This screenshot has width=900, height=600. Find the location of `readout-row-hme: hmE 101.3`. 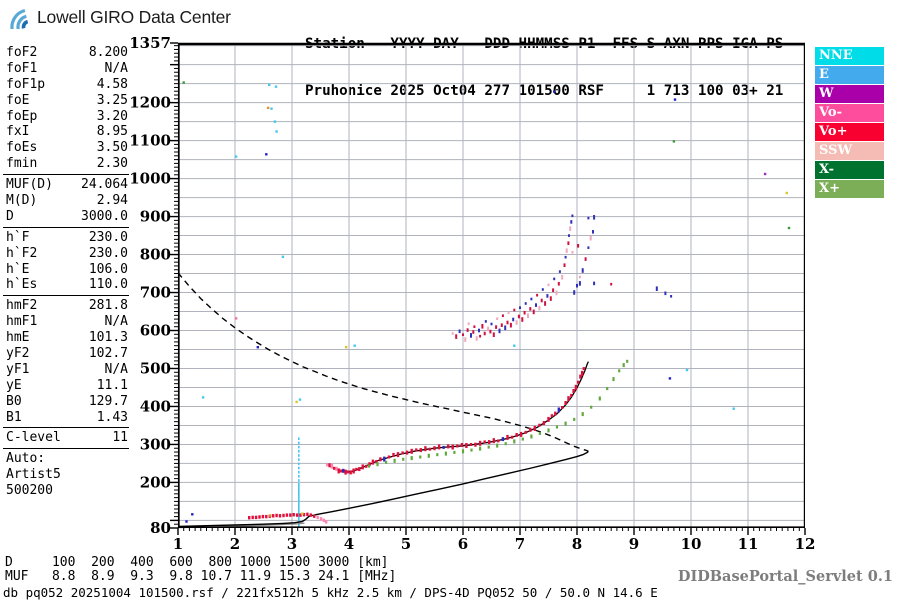

readout-row-hme: hmE 101.3 is located at coordinates (66, 338).